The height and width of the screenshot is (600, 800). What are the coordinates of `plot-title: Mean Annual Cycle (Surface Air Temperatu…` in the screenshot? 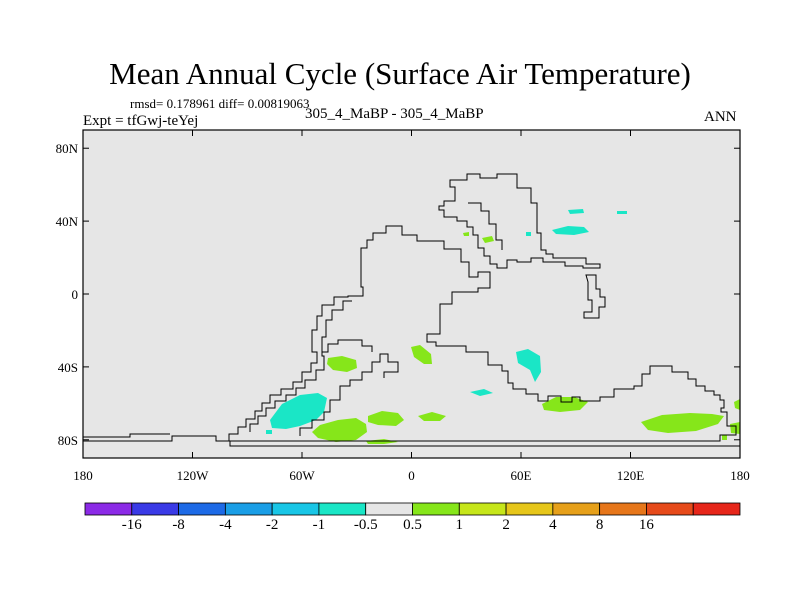 It's located at (400, 73).